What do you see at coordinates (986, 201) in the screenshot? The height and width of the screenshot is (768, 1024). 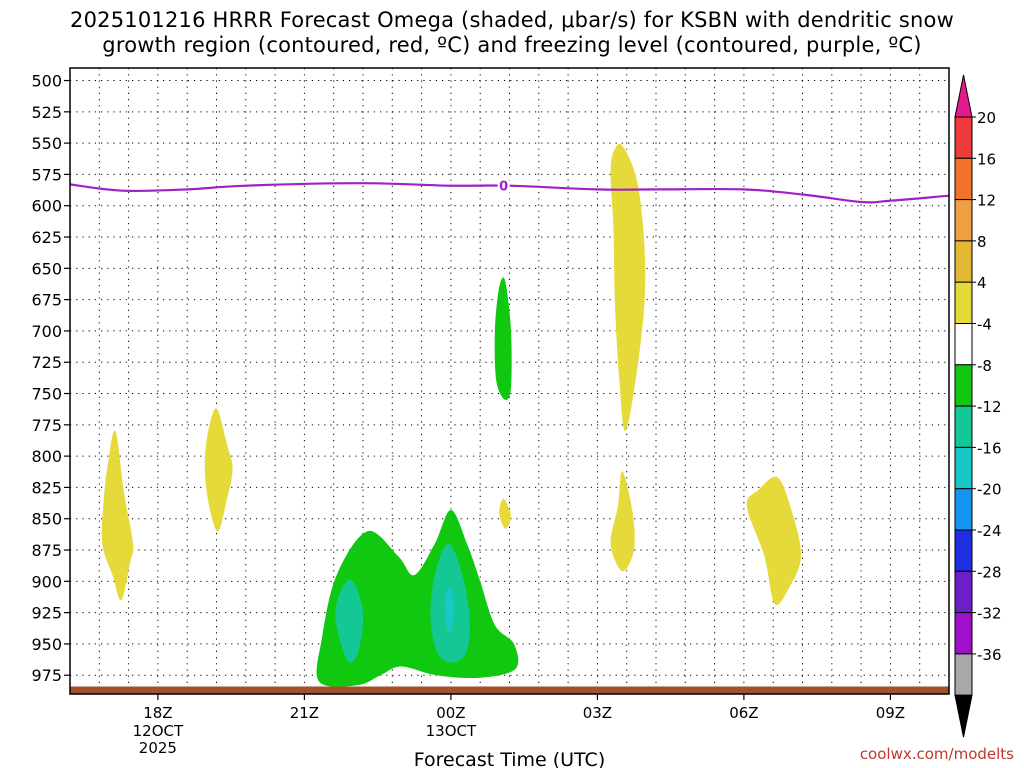 I see `colorbar-label: 12` at bounding box center [986, 201].